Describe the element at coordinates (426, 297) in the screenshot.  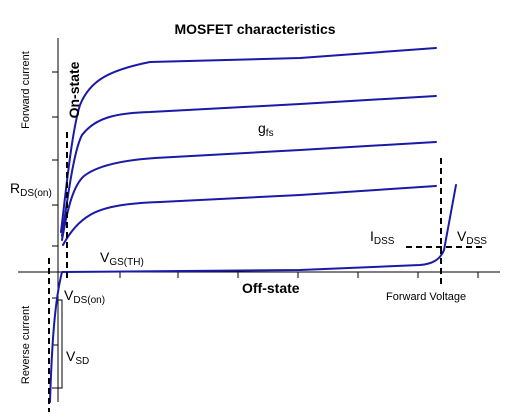
I see `x-positive-label: Forward Voltage` at that location.